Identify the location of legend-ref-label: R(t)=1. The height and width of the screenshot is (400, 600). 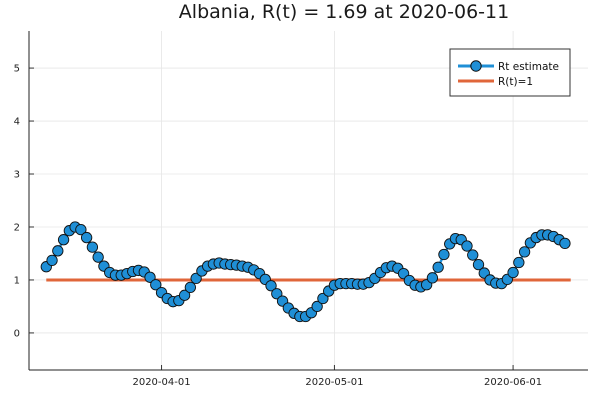
(515, 82).